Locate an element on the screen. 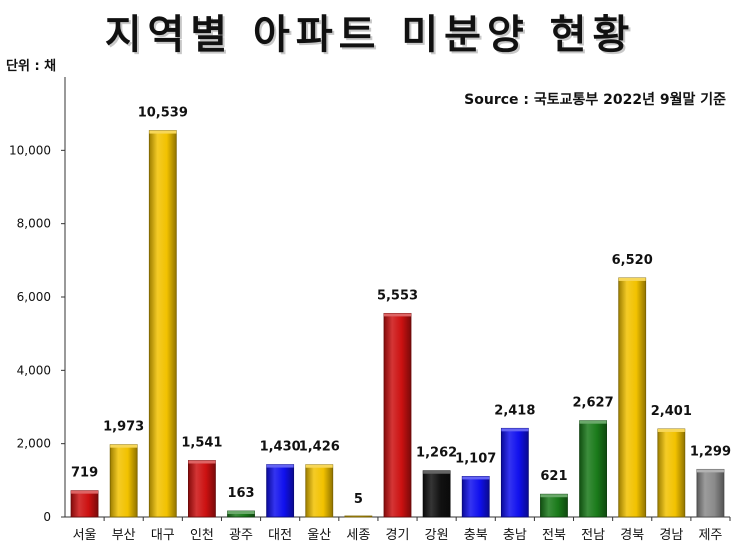  bar-충남 is located at coordinates (514, 472).